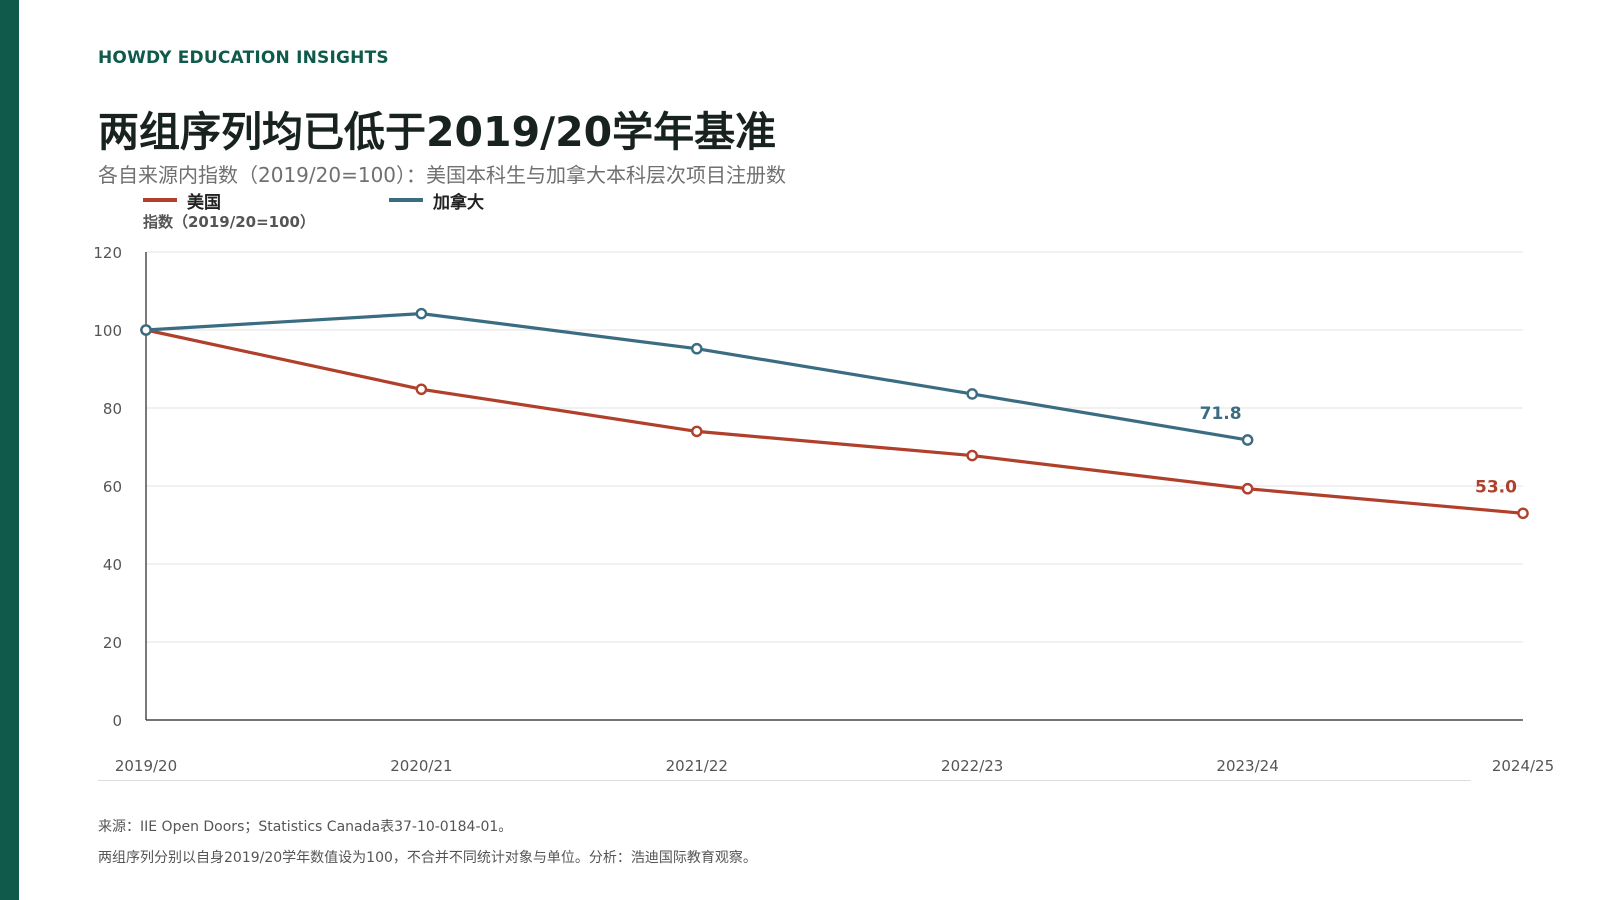  I want to click on y-tick-label: 120, so click(107, 253).